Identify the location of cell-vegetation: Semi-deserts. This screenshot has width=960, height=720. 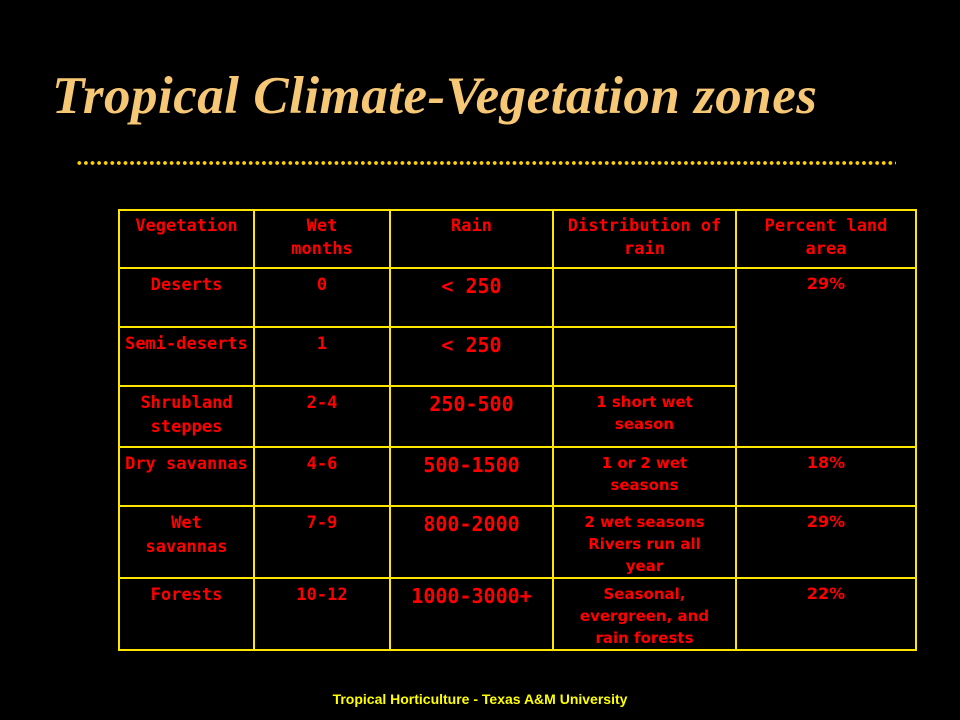
(186, 356).